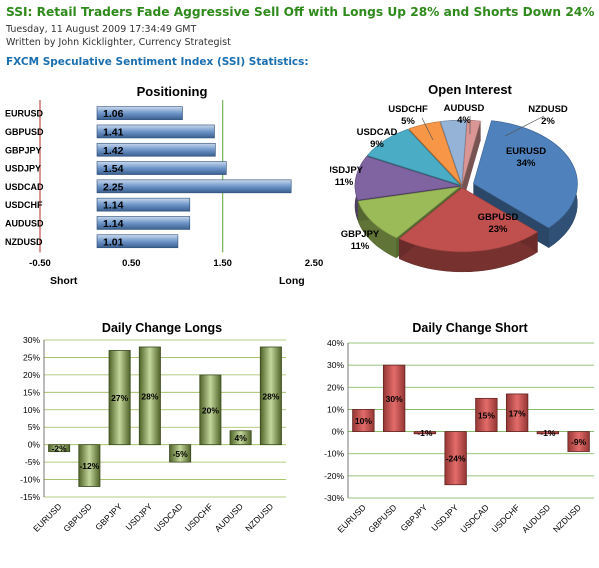  I want to click on data-label-usdcad: 15%, so click(486, 415).